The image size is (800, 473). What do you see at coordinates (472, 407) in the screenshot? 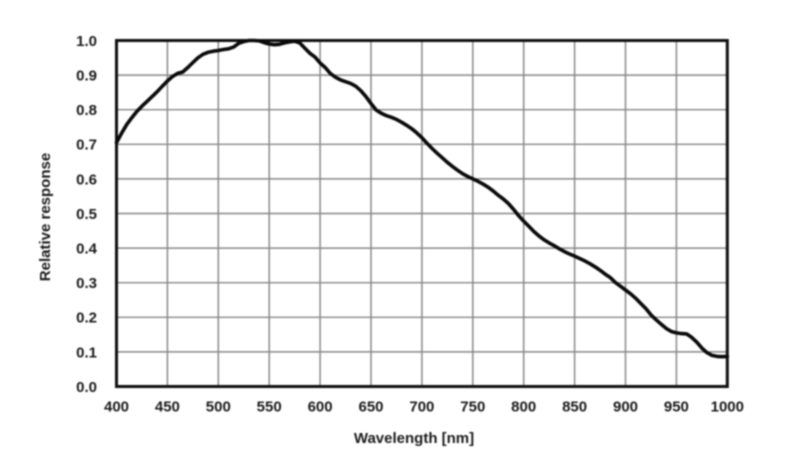
I see `svg-text: 750` at bounding box center [472, 407].